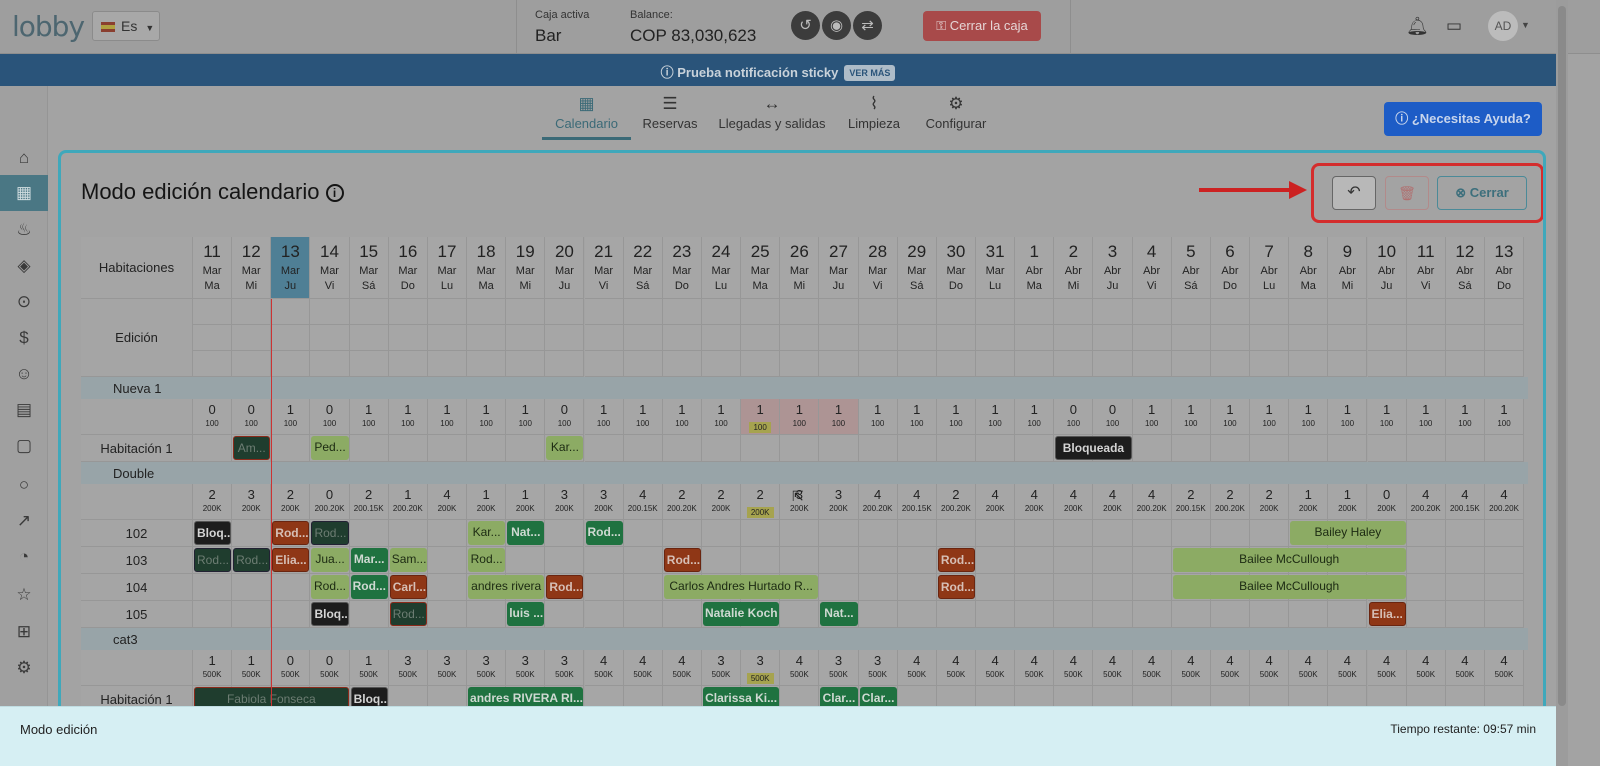 This screenshot has width=1600, height=766. What do you see at coordinates (874, 117) in the screenshot?
I see `tab-limpieza: ⌇ Limpieza` at bounding box center [874, 117].